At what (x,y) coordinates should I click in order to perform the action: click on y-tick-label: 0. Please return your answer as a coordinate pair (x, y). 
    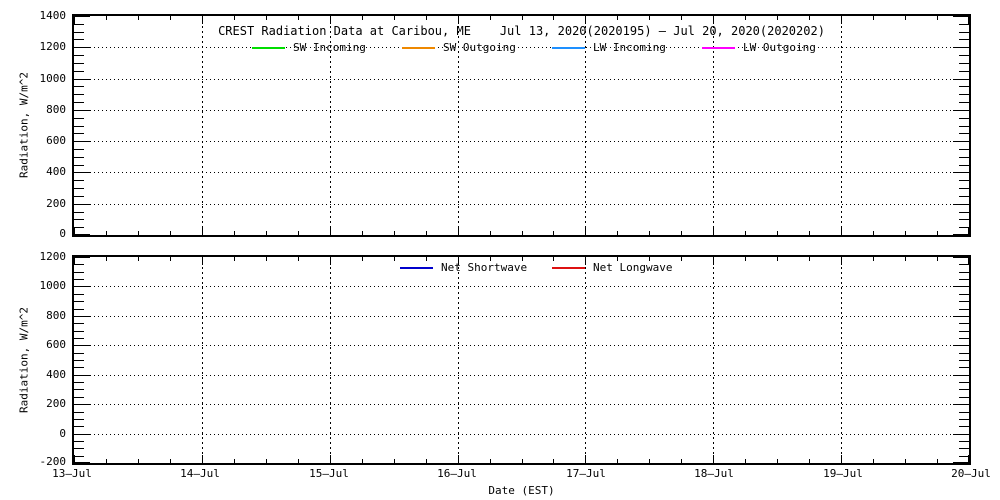
    Looking at the image, I should click on (62, 433).